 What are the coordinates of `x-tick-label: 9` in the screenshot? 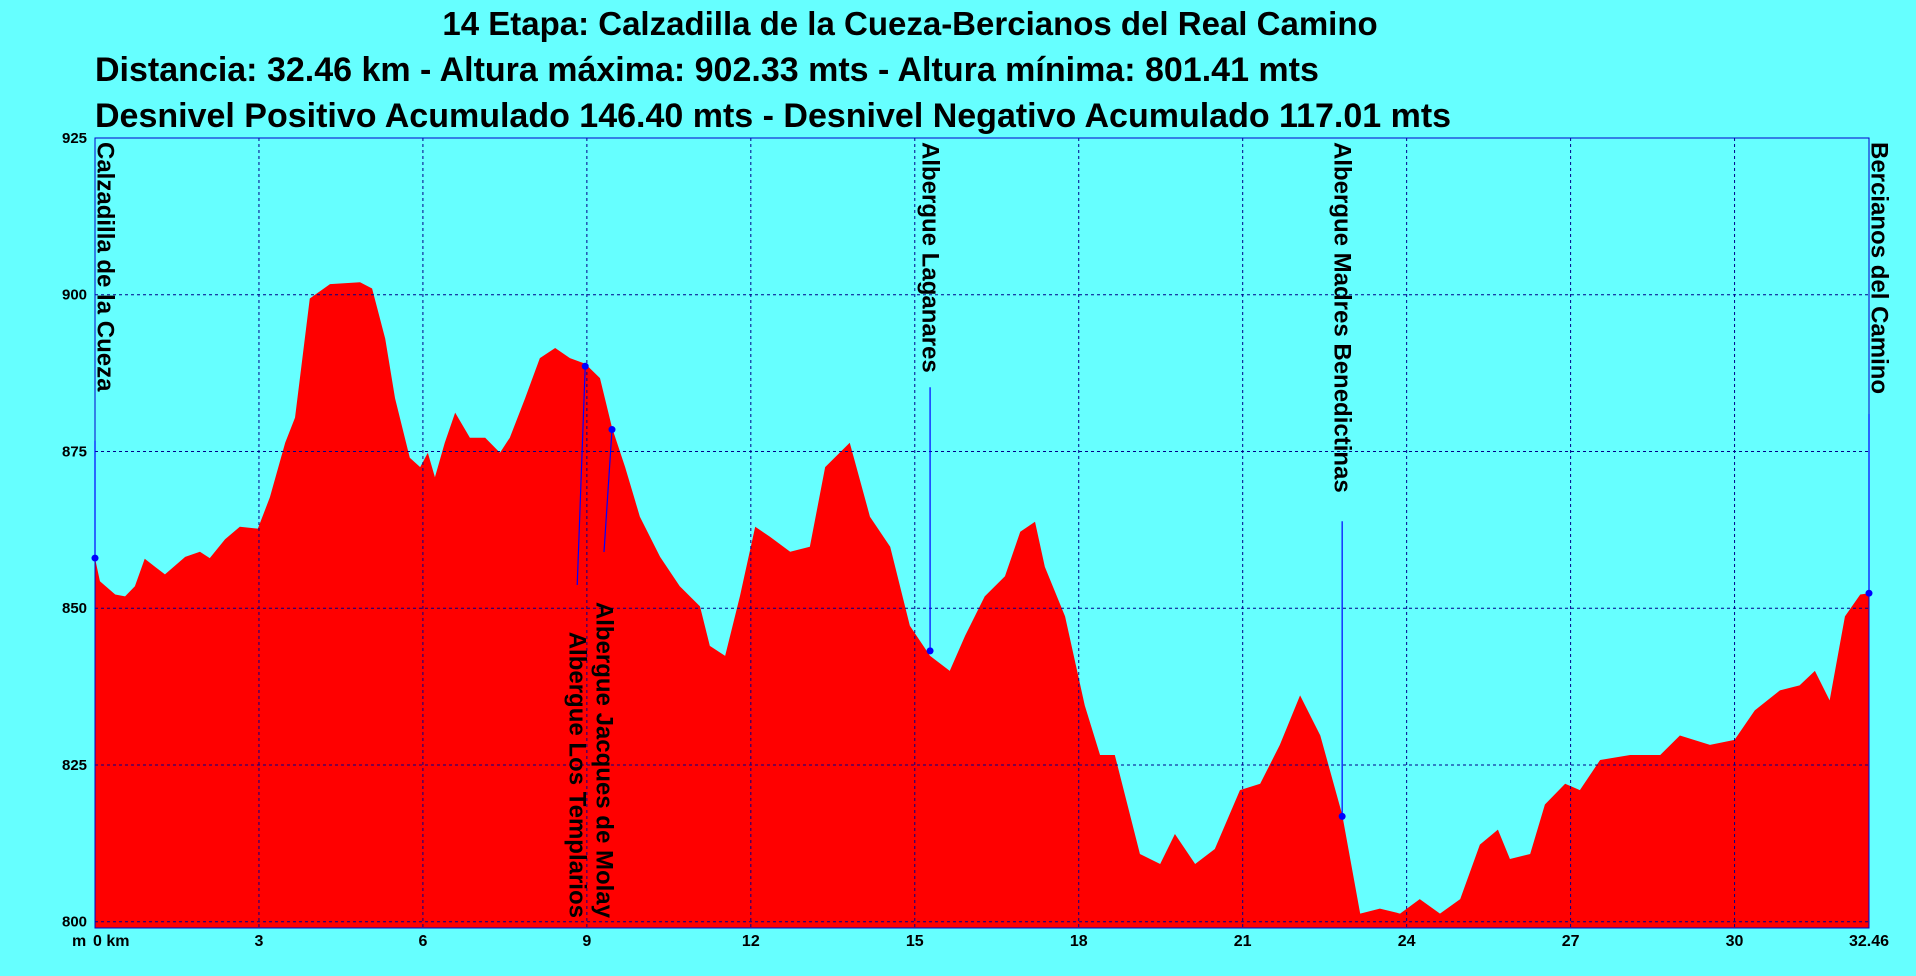 It's located at (586, 941).